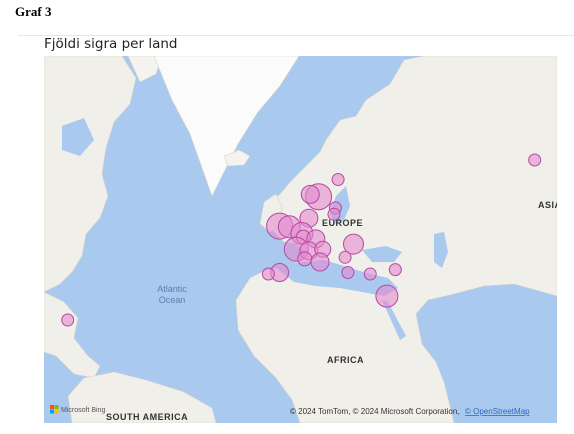 The width and height of the screenshot is (574, 434). I want to click on bing-provider-text: Microsoft Bing, so click(83, 410).